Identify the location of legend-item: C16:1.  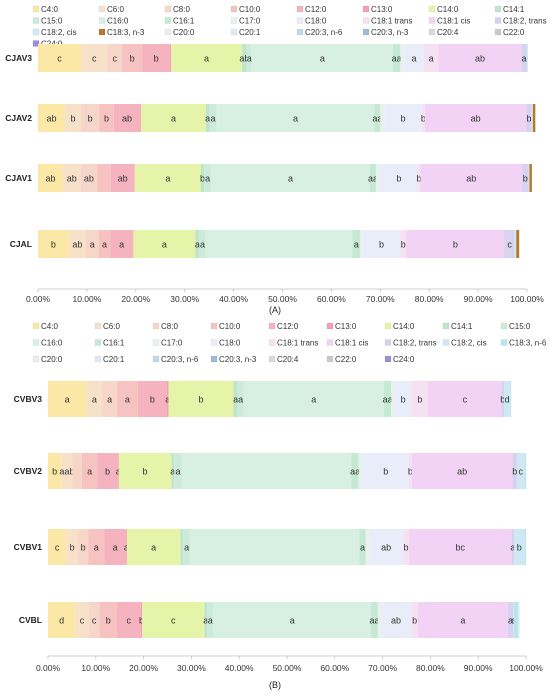
(109, 343).